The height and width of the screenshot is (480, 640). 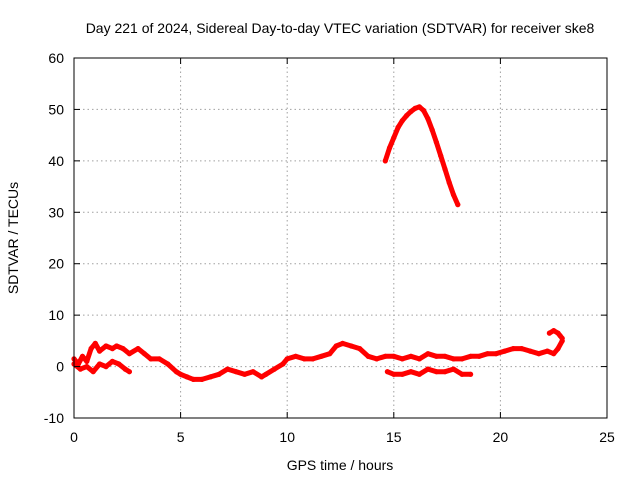 What do you see at coordinates (13, 238) in the screenshot?
I see `y-axis-label: SDTVAR / TECUs` at bounding box center [13, 238].